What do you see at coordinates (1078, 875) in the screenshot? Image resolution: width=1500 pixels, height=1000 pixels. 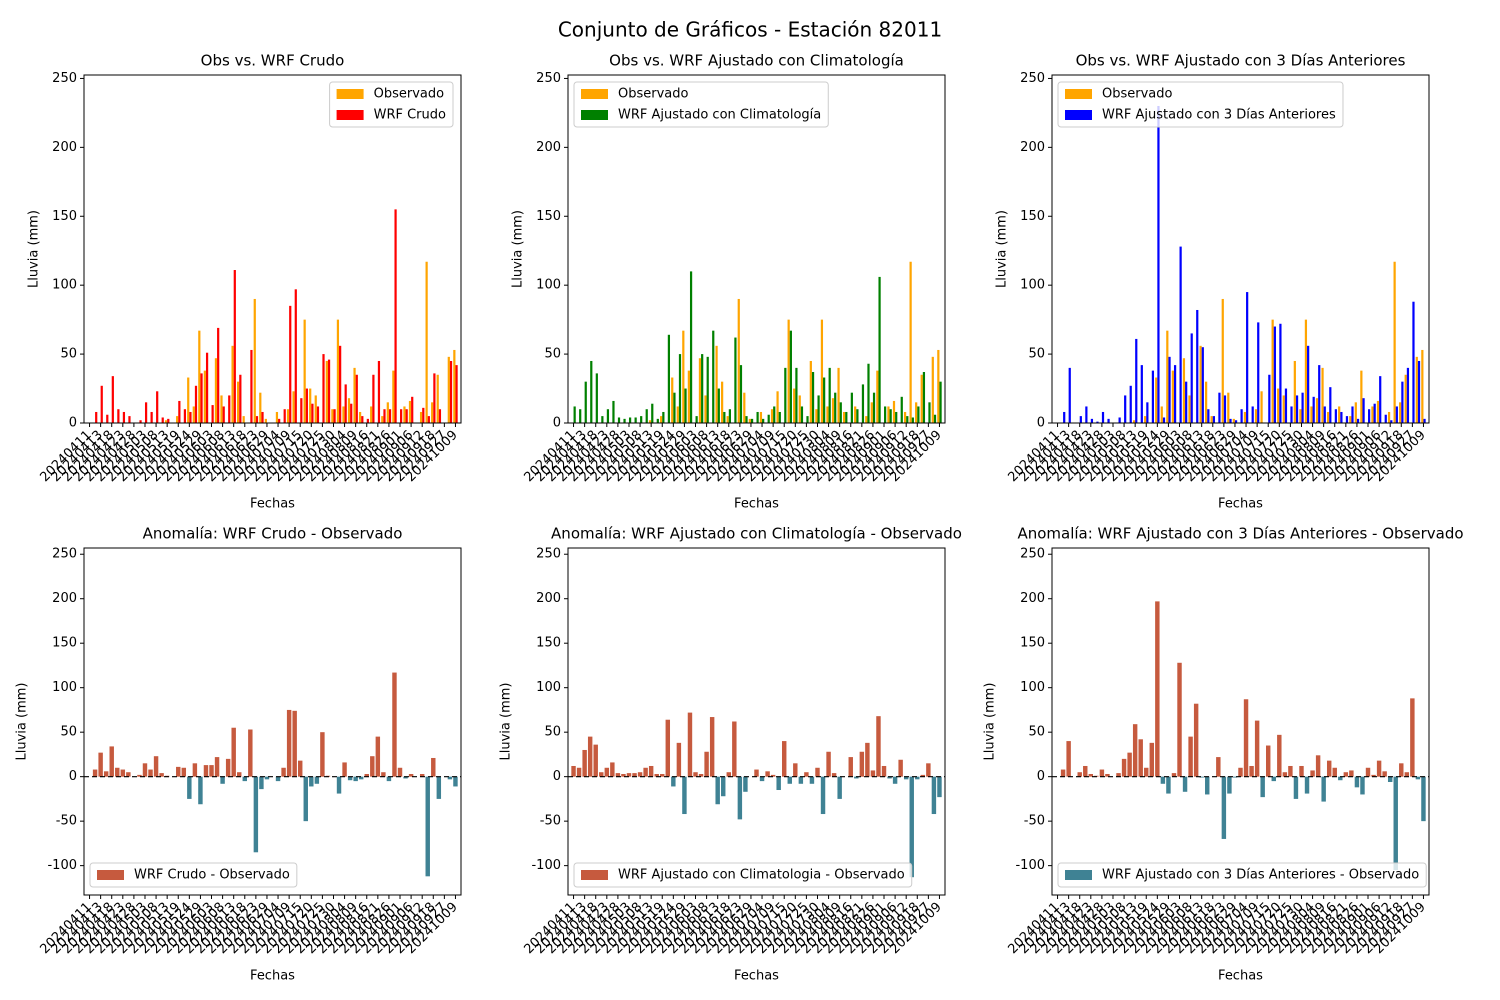 I see `legend-swatch` at bounding box center [1078, 875].